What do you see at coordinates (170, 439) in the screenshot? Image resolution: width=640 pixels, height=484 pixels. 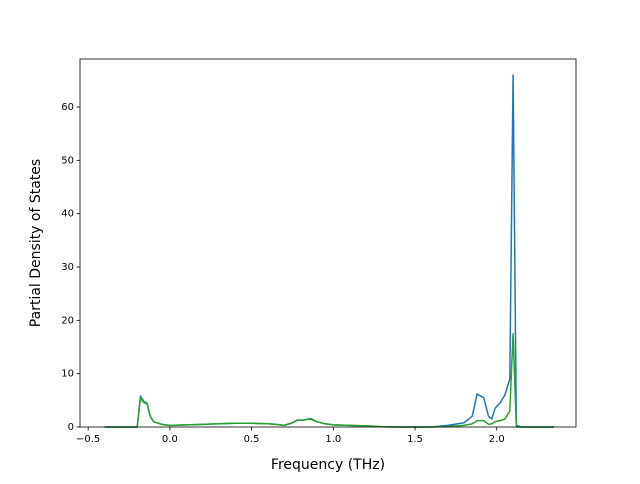 I see `x-tick-label: 0.0` at bounding box center [170, 439].